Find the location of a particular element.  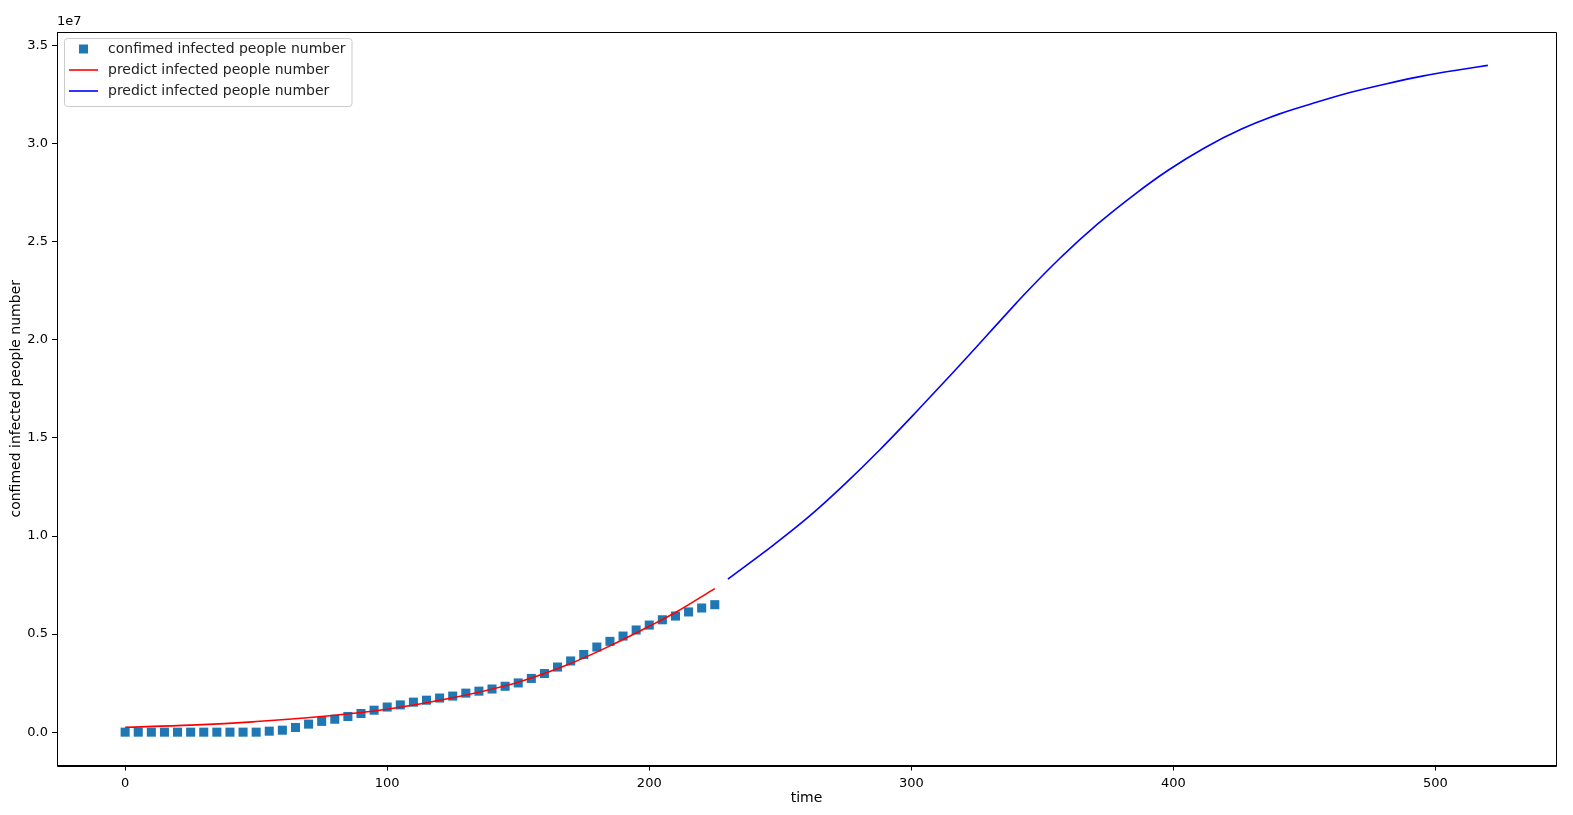

y-tick-label: 0.0 is located at coordinates (37, 731).